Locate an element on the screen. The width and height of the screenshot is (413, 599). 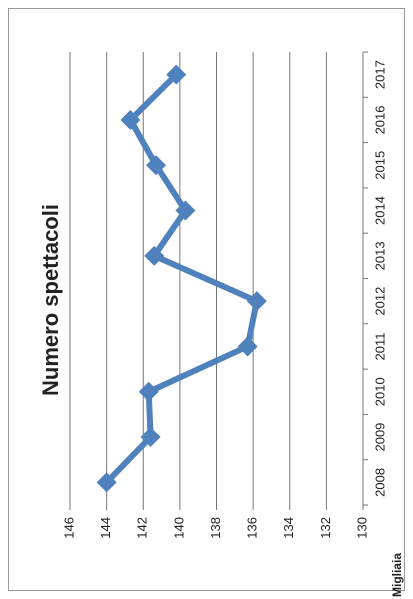
y-axis-title: Migliaia is located at coordinates (397, 575).